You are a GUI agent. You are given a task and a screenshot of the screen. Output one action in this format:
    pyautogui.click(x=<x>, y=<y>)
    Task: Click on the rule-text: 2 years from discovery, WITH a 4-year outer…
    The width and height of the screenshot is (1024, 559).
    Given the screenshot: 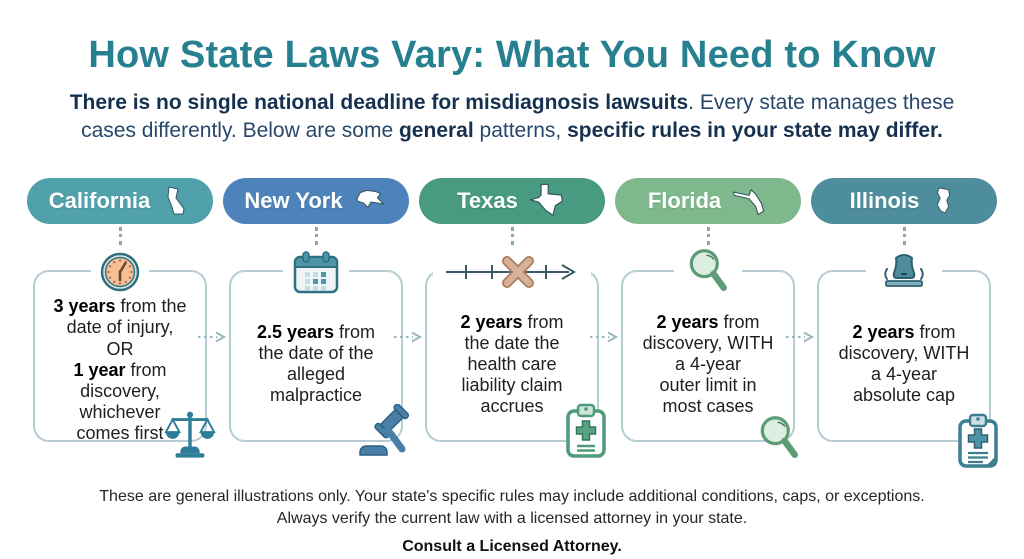 What is the action you would take?
    pyautogui.click(x=708, y=363)
    